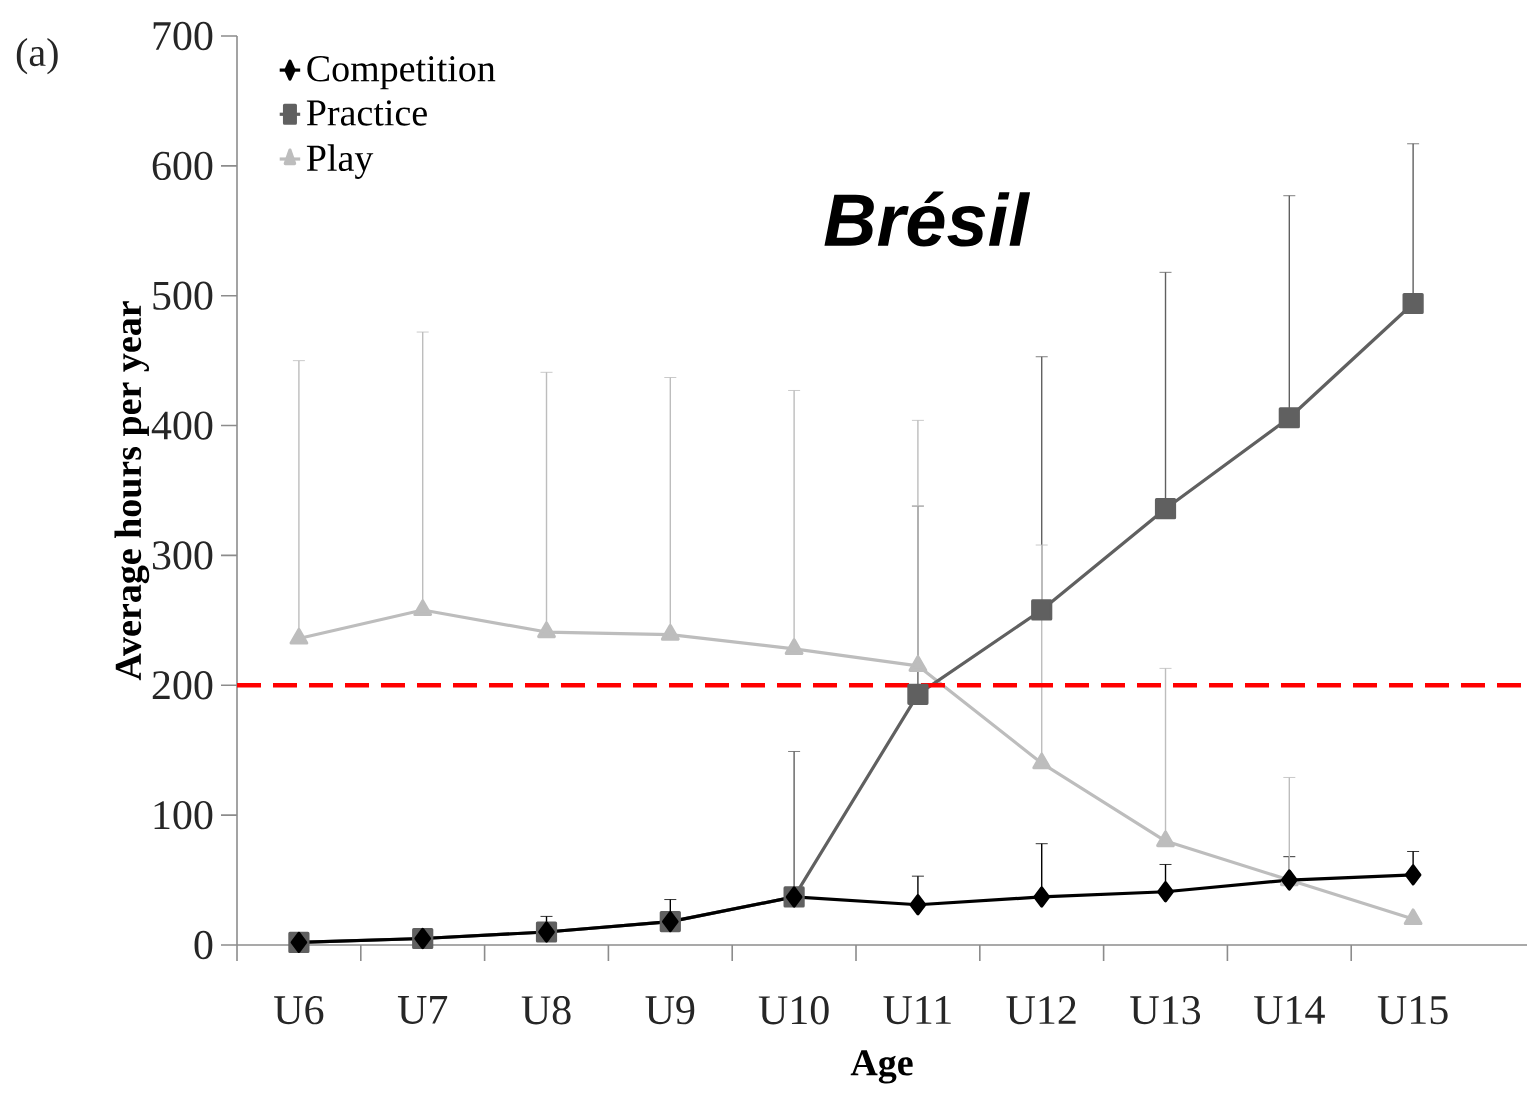  What do you see at coordinates (546, 1010) in the screenshot?
I see `x-tick-label: U8` at bounding box center [546, 1010].